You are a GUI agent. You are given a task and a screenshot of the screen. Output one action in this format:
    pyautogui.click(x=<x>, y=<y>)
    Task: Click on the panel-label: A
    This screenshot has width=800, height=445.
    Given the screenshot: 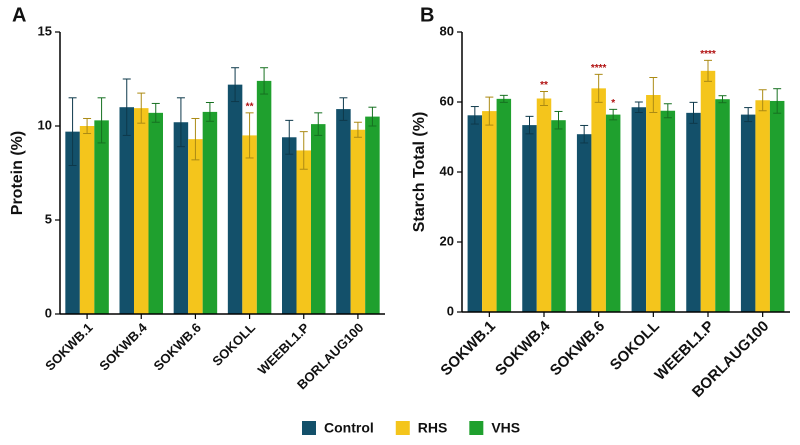 What is the action you would take?
    pyautogui.click(x=19, y=15)
    